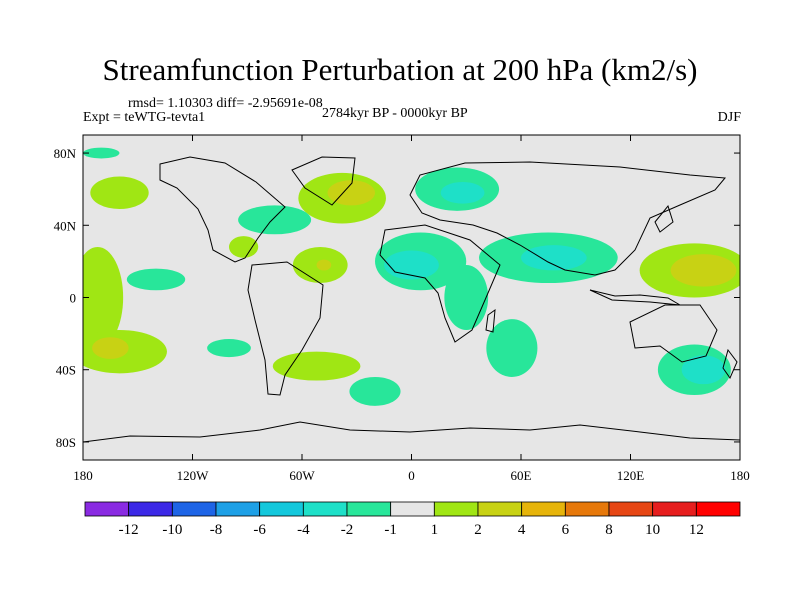  Describe the element at coordinates (466, 297) in the screenshot. I see `anomaly-east-africa-negative` at that location.